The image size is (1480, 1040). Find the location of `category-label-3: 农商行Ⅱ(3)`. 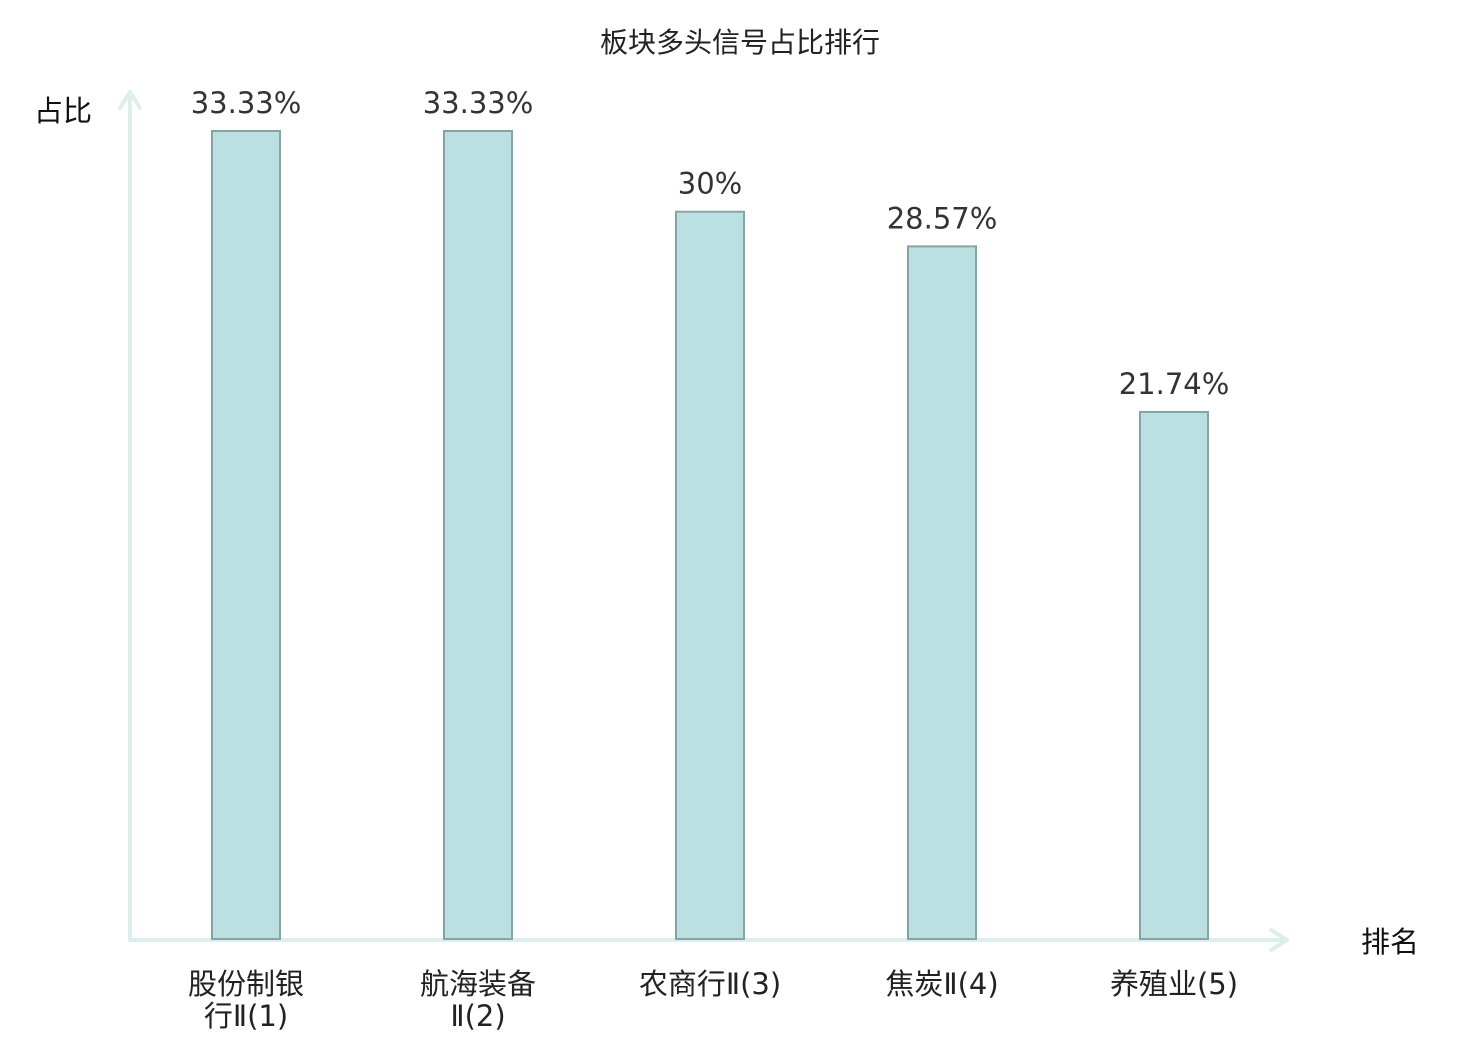

category-label-3: 农商行Ⅱ(3) is located at coordinates (710, 984).